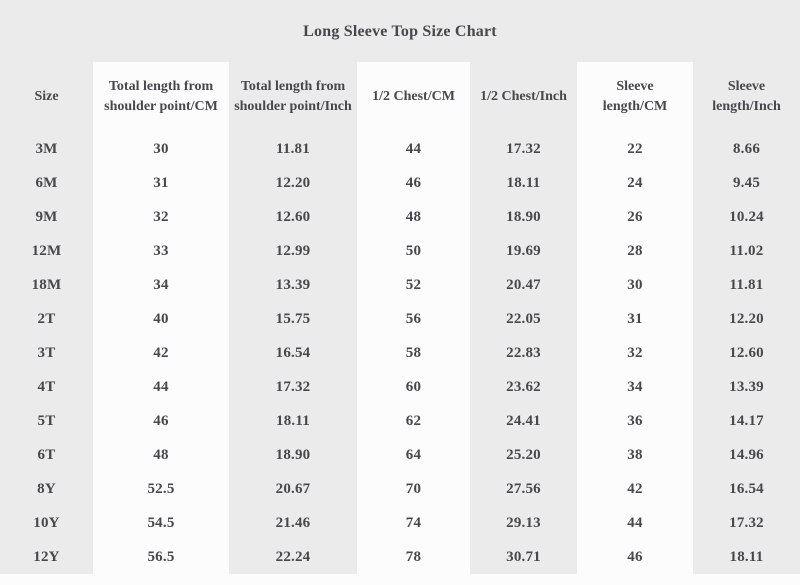  I want to click on table-row: 2T 40 15.75 56 22.05 31 12.20, so click(400, 319).